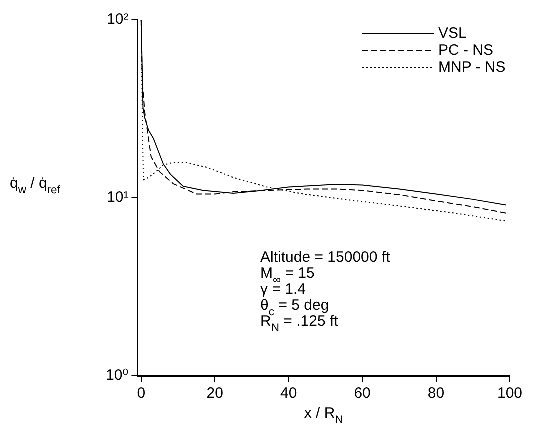  Describe the element at coordinates (117, 375) in the screenshot. I see `y-tick-label: 10⁰` at that location.